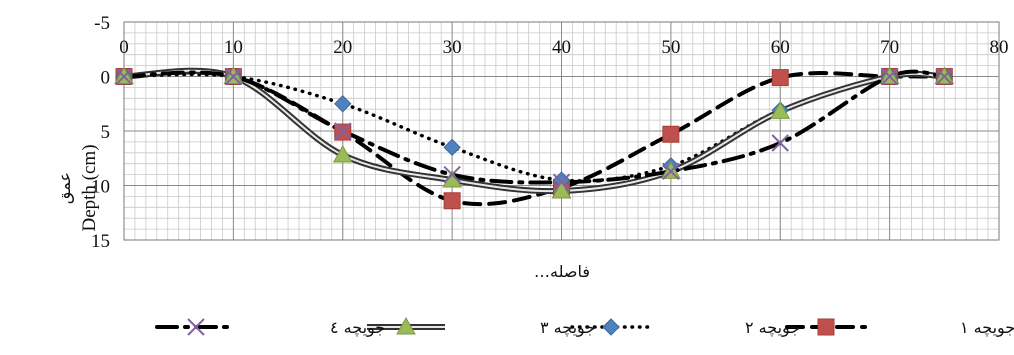  I want to click on legend-label-4: جویچه ٤, so click(357, 328).